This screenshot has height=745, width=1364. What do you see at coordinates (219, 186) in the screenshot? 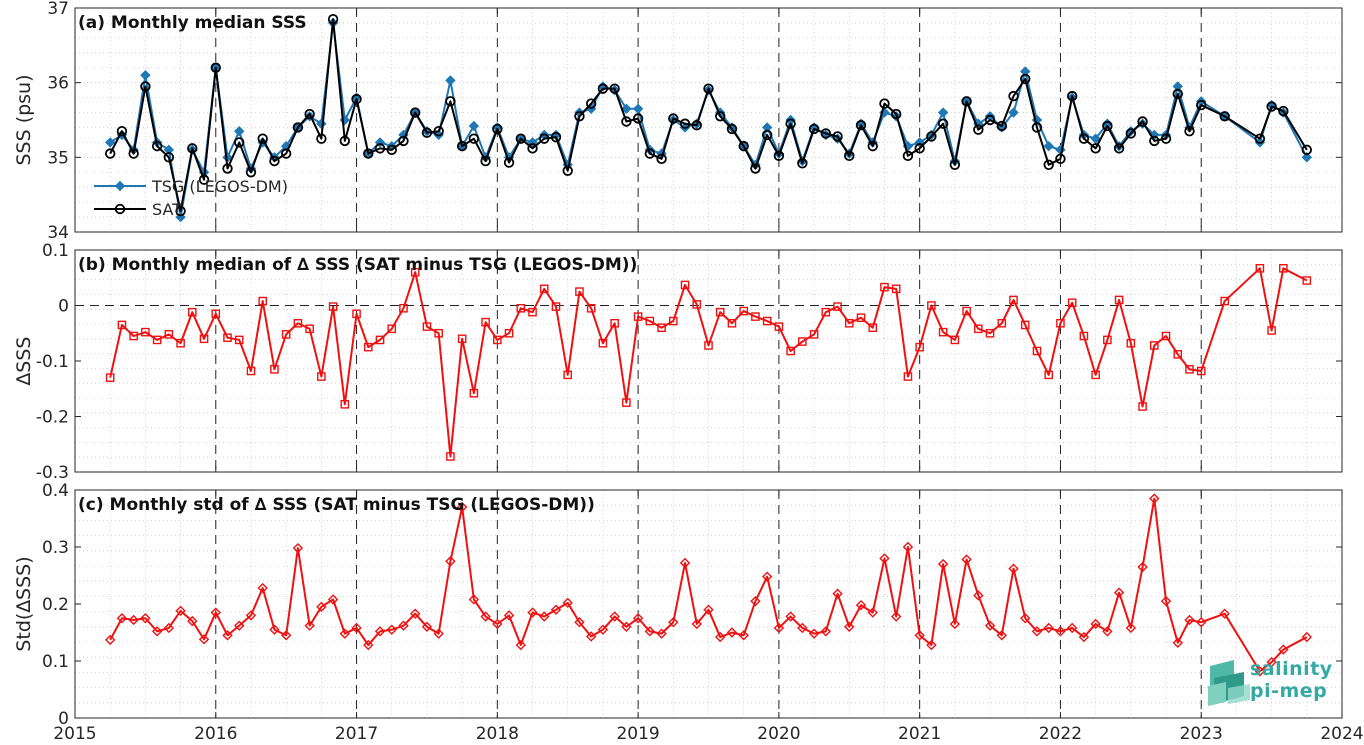
I see `legend-label: TSG (LEGOS-DM)` at bounding box center [219, 186].